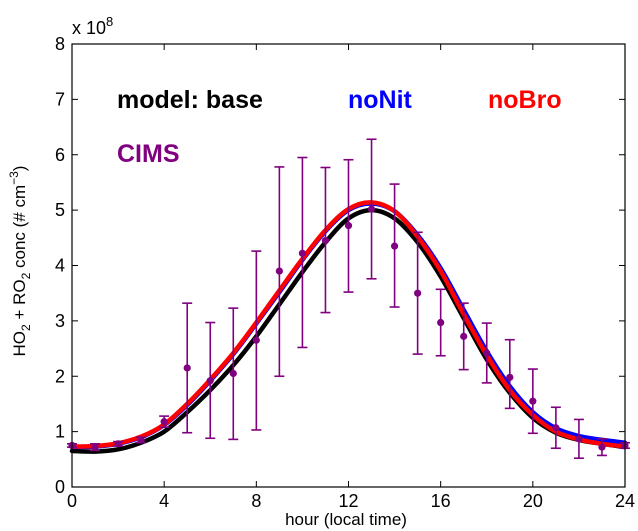  What do you see at coordinates (60, 155) in the screenshot?
I see `y-tick-label-6: 6` at bounding box center [60, 155].